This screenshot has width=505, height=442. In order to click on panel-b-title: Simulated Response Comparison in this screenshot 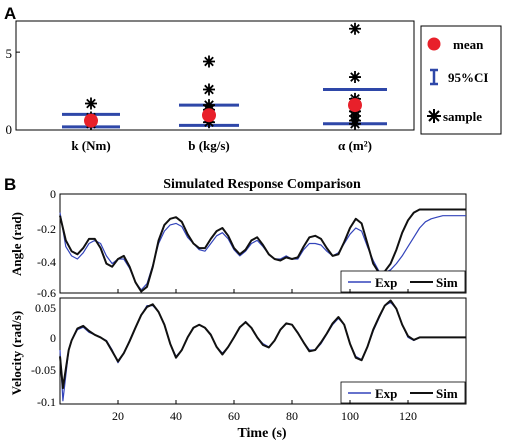, I will do `click(262, 184)`.